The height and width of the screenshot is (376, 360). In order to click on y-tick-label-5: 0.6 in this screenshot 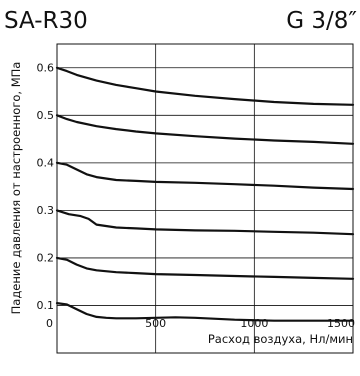, I will do `click(46, 67)`.